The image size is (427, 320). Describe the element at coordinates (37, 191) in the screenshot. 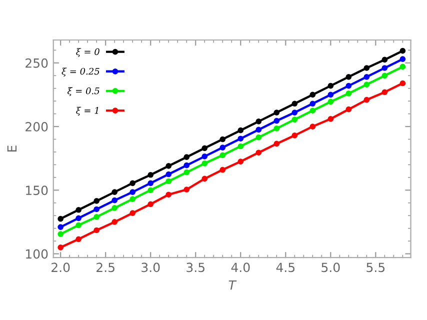

I see `y-tick-label: 150` at that location.